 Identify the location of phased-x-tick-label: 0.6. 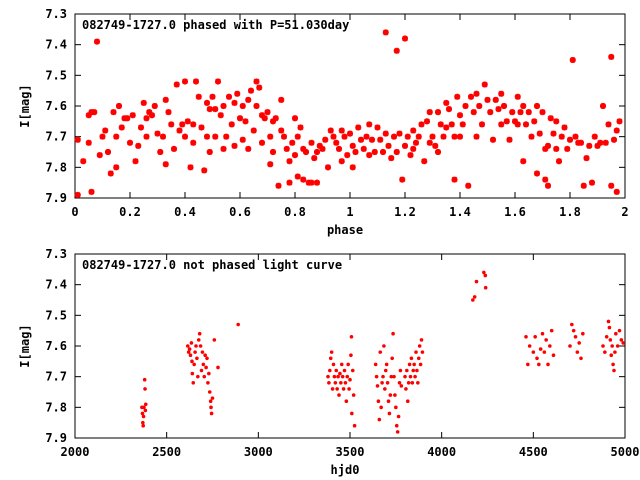
(240, 212).